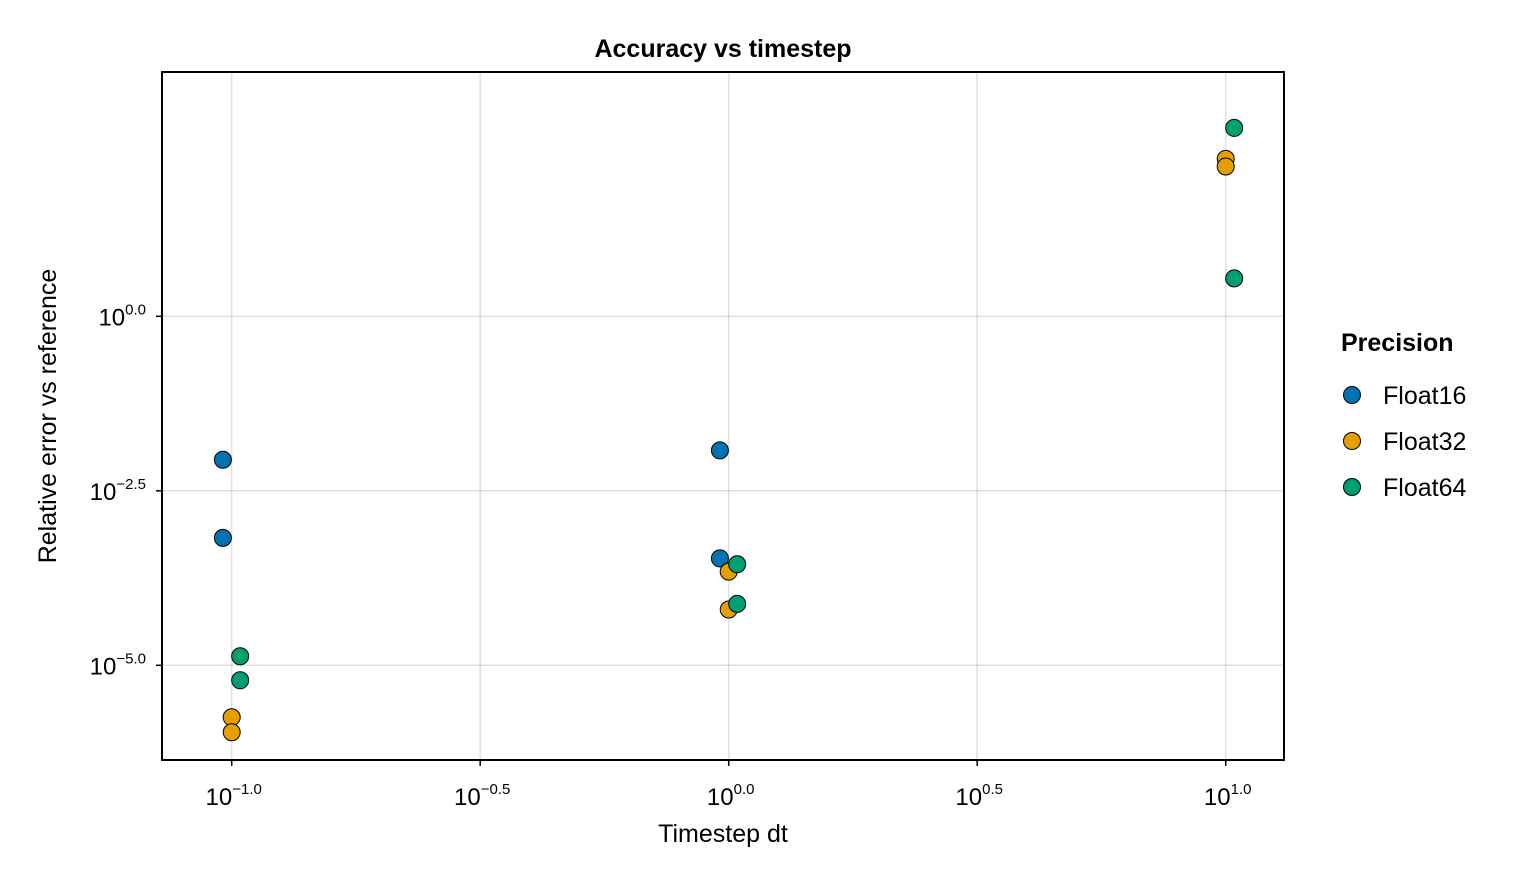 This screenshot has height=880, width=1520. What do you see at coordinates (723, 834) in the screenshot?
I see `x-axis-label: Timestep dt` at bounding box center [723, 834].